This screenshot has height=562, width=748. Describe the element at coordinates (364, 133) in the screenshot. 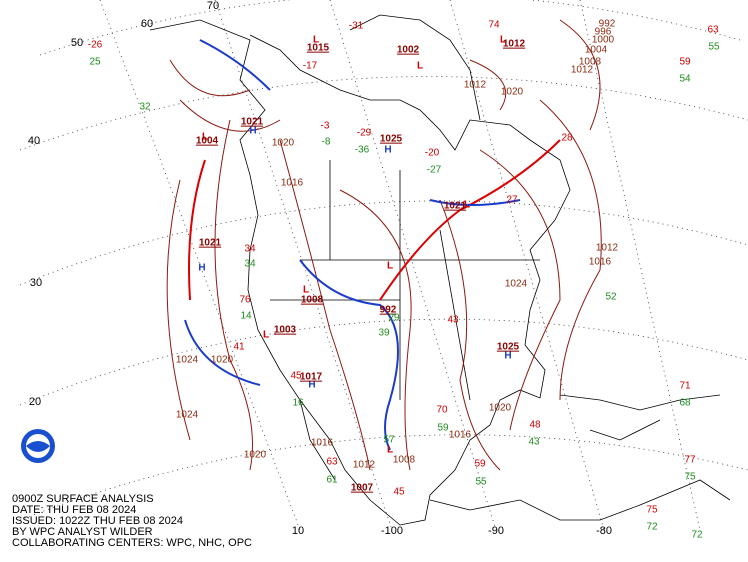

I see `temperature: -29` at that location.